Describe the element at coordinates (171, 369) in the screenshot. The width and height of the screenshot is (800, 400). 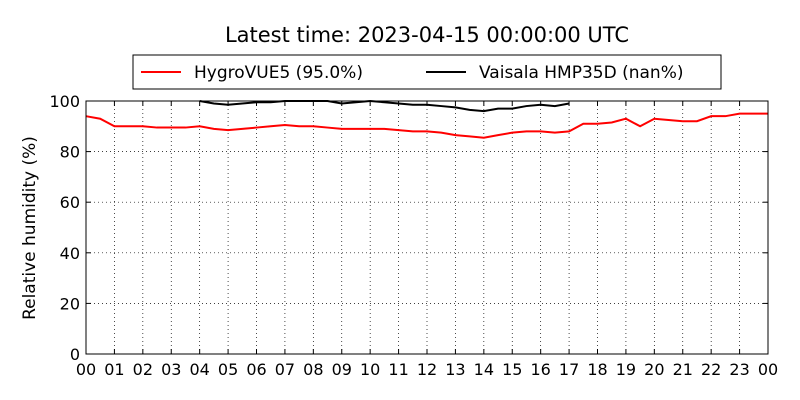
I see `x-tick-label: 03` at that location.